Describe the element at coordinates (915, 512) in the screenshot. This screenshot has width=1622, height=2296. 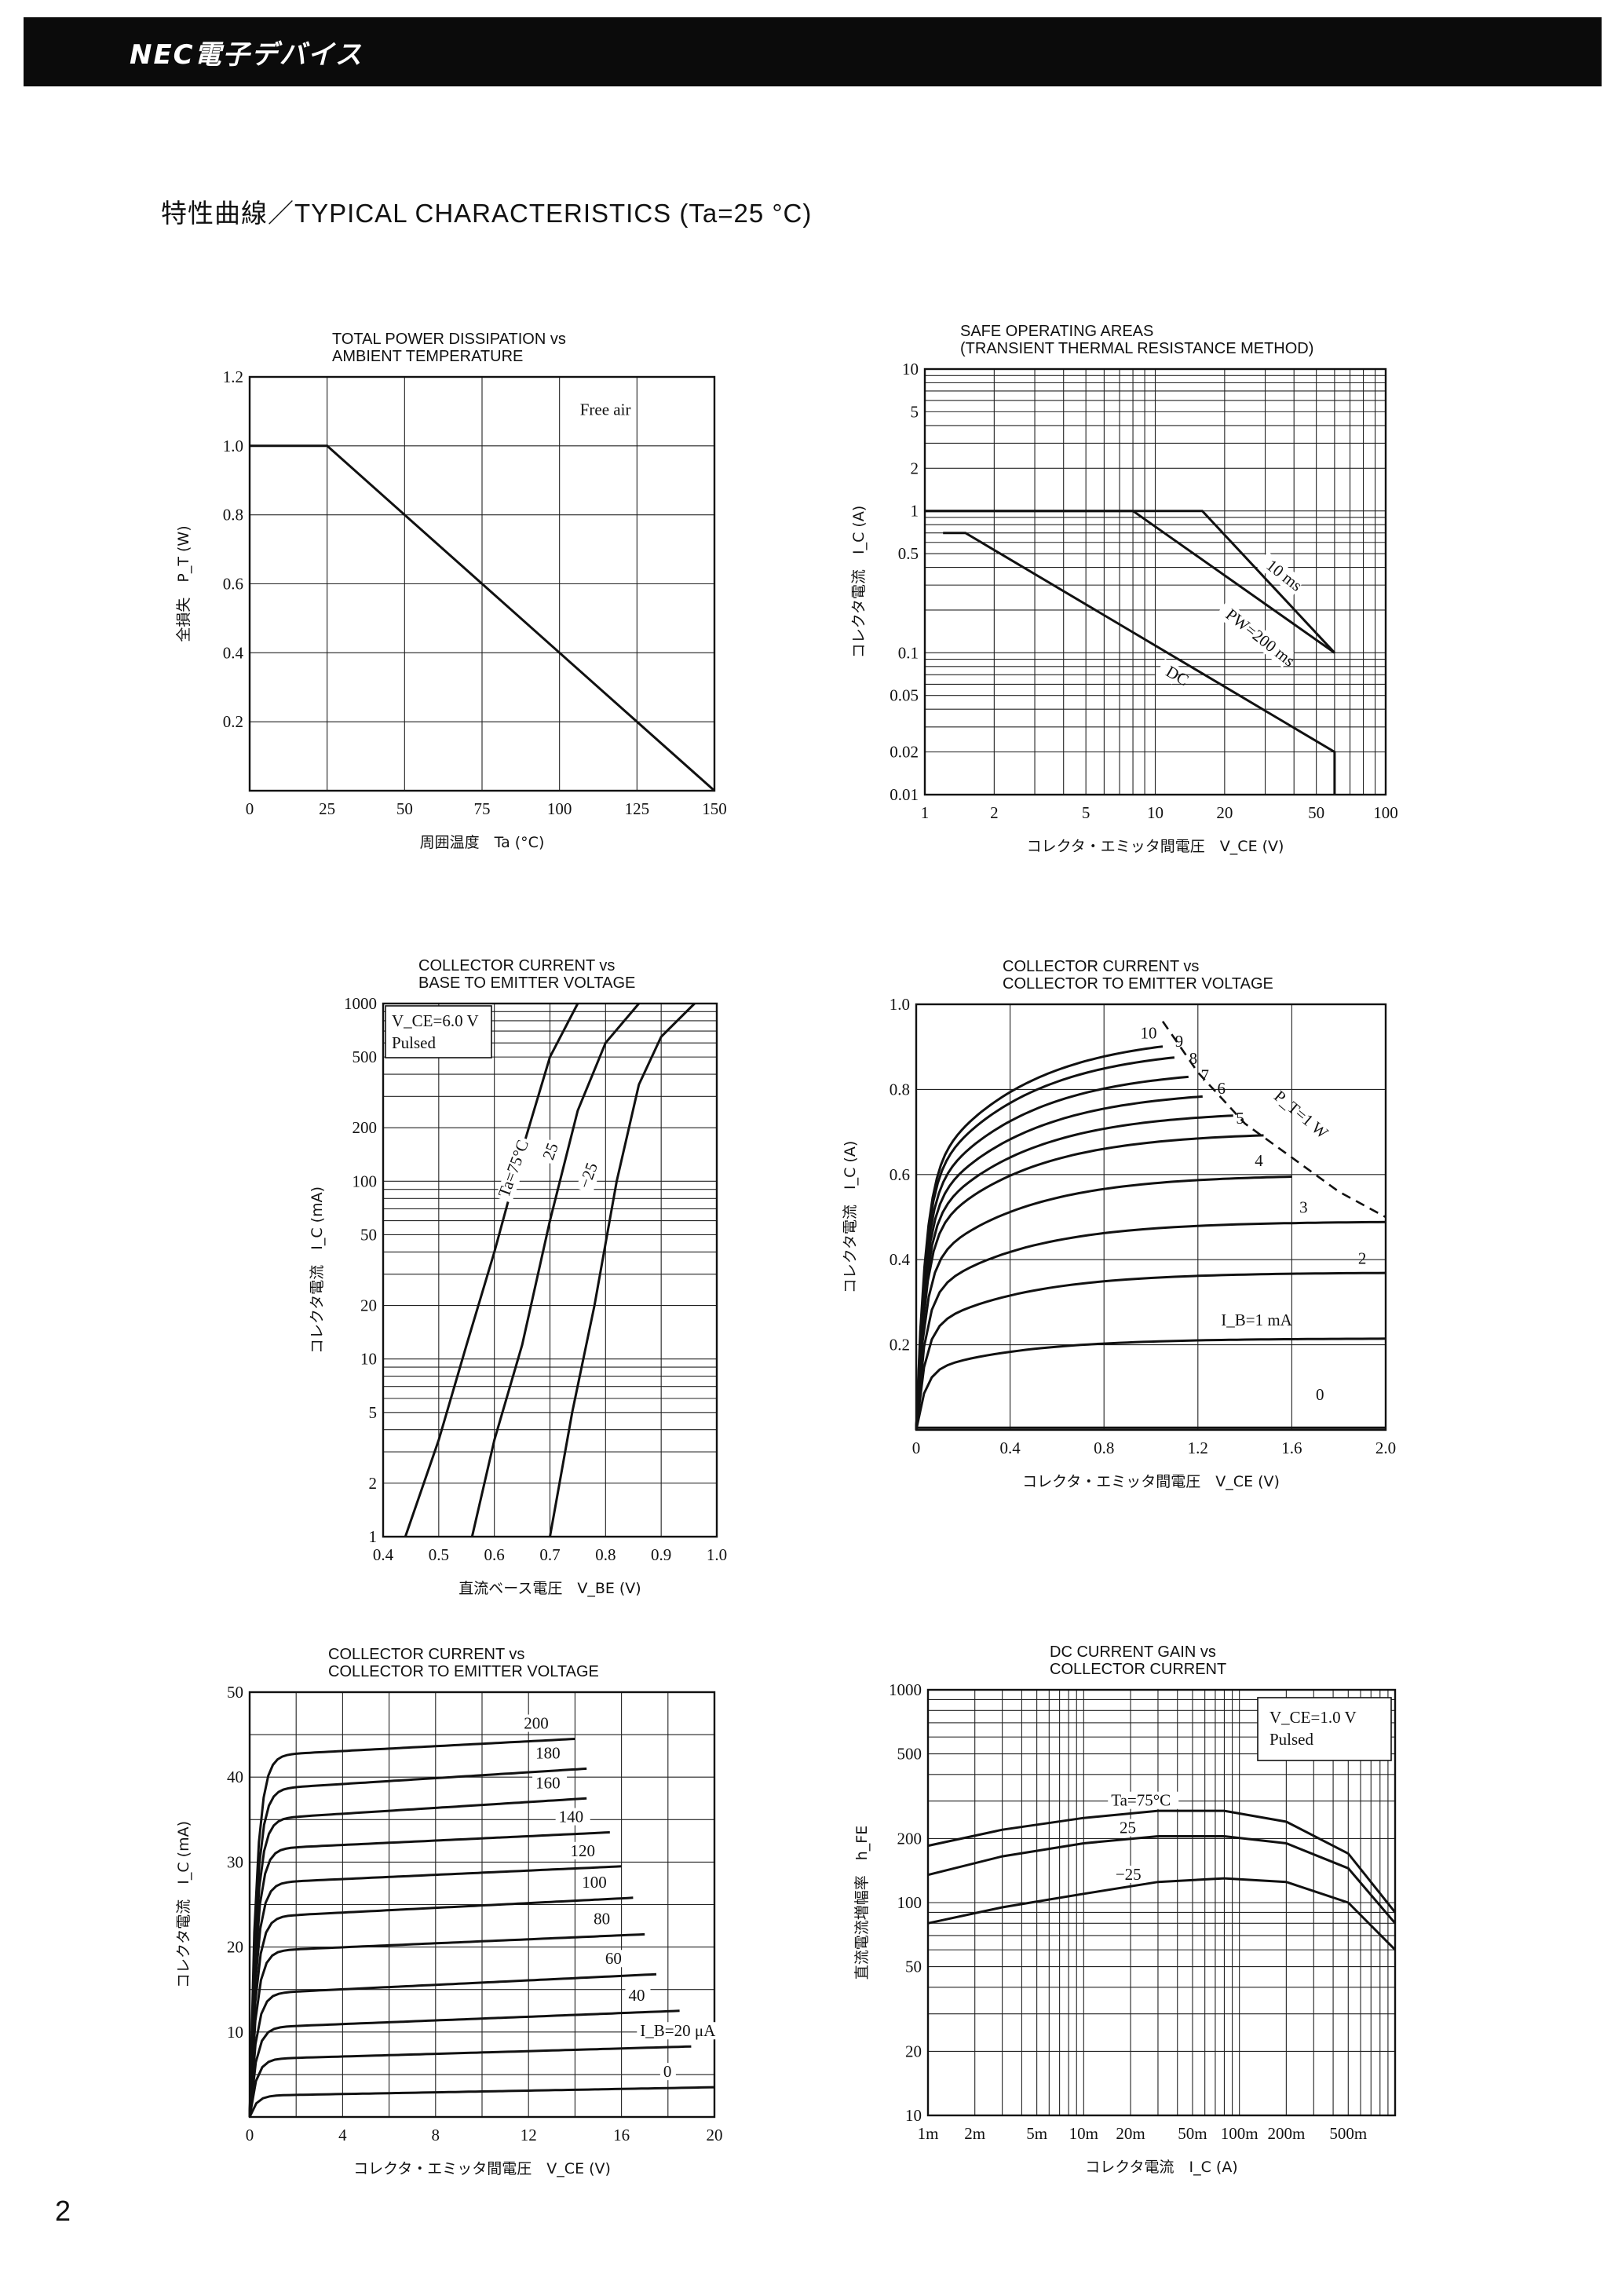
I see `y-tick-label: 1` at that location.